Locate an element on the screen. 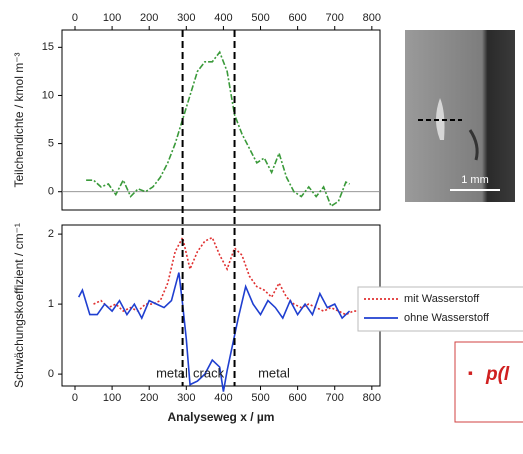  y-axis-label: Schwächungskoeffizient / cm⁻¹ is located at coordinates (19, 305).